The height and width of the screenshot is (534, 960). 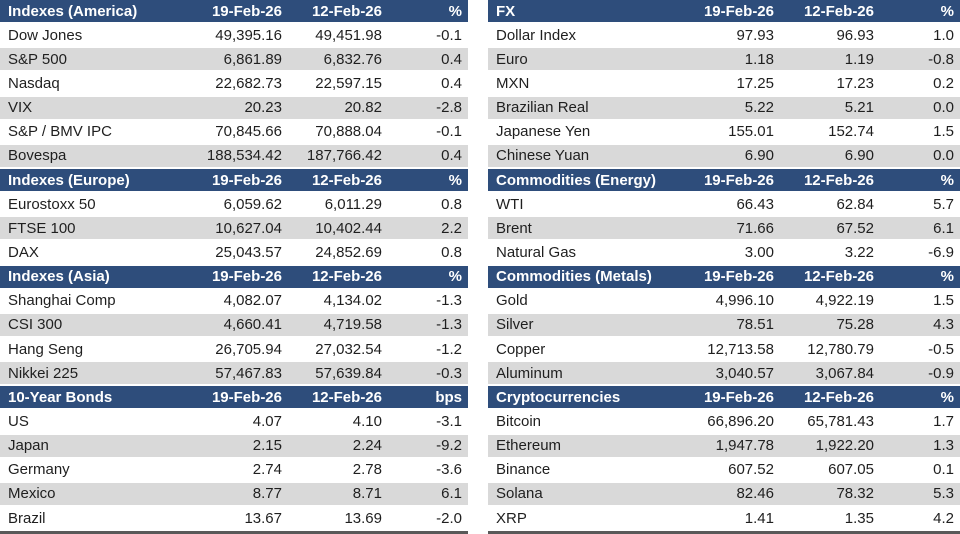 What do you see at coordinates (506, 11) in the screenshot?
I see `section-title: FX` at bounding box center [506, 11].